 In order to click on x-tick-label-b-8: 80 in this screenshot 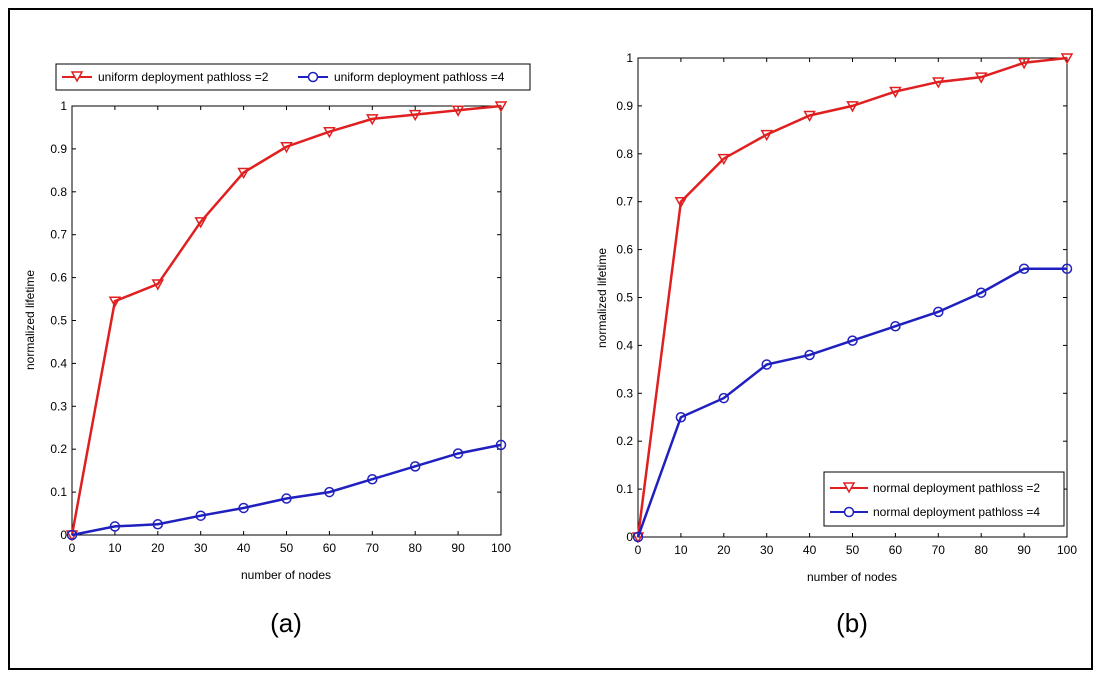, I will do `click(982, 550)`.